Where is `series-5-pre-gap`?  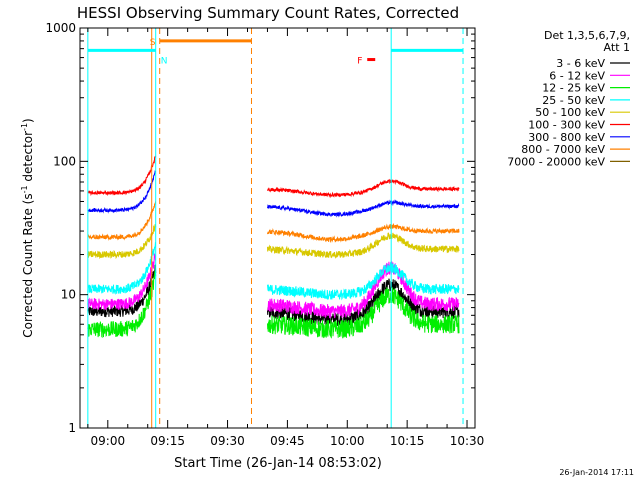
series-5-pre-gap is located at coordinates (122, 176).